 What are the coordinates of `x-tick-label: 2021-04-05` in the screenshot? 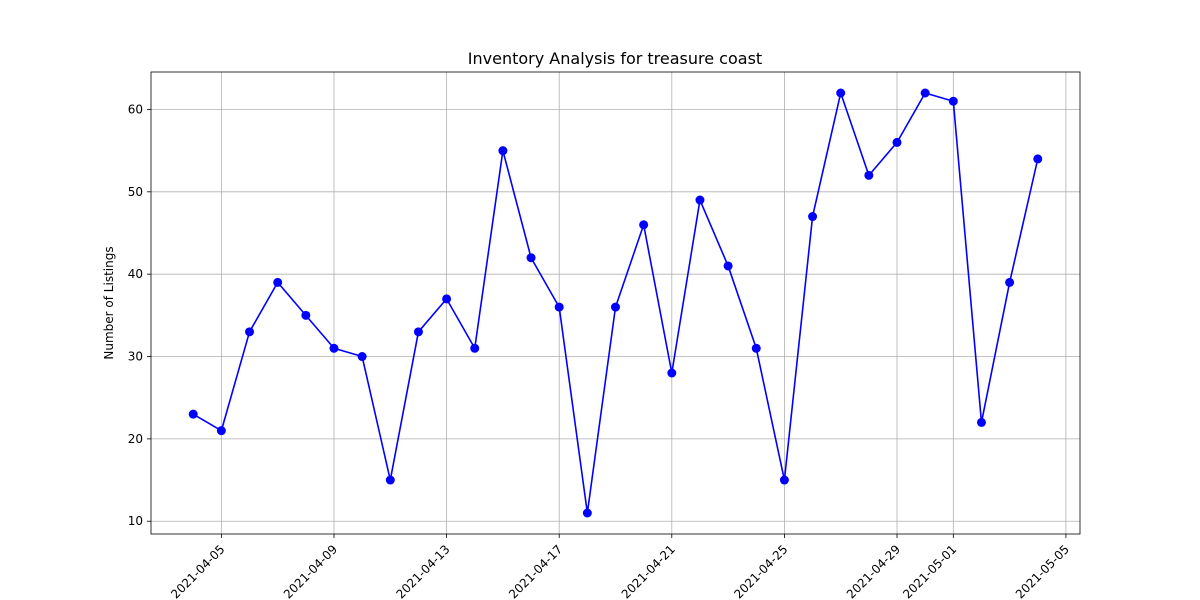 It's located at (197, 571).